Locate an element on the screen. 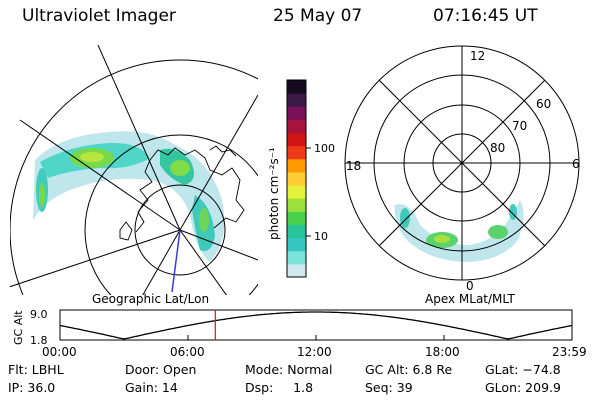  lat-label-70: 70 is located at coordinates (519, 126).